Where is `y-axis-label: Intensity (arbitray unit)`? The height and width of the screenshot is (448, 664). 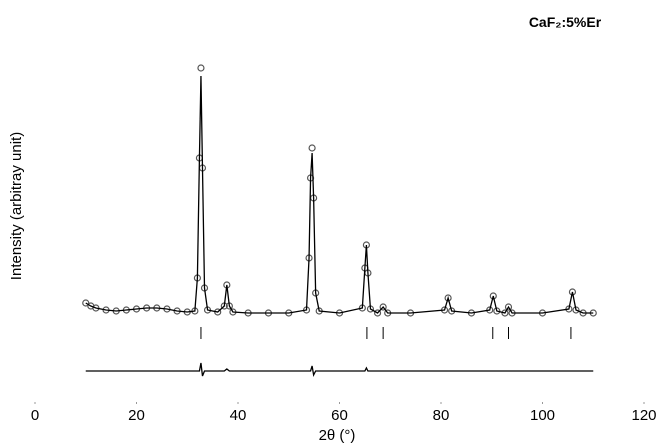
y-axis-label: Intensity (arbitray unit) is located at coordinates (16, 206).